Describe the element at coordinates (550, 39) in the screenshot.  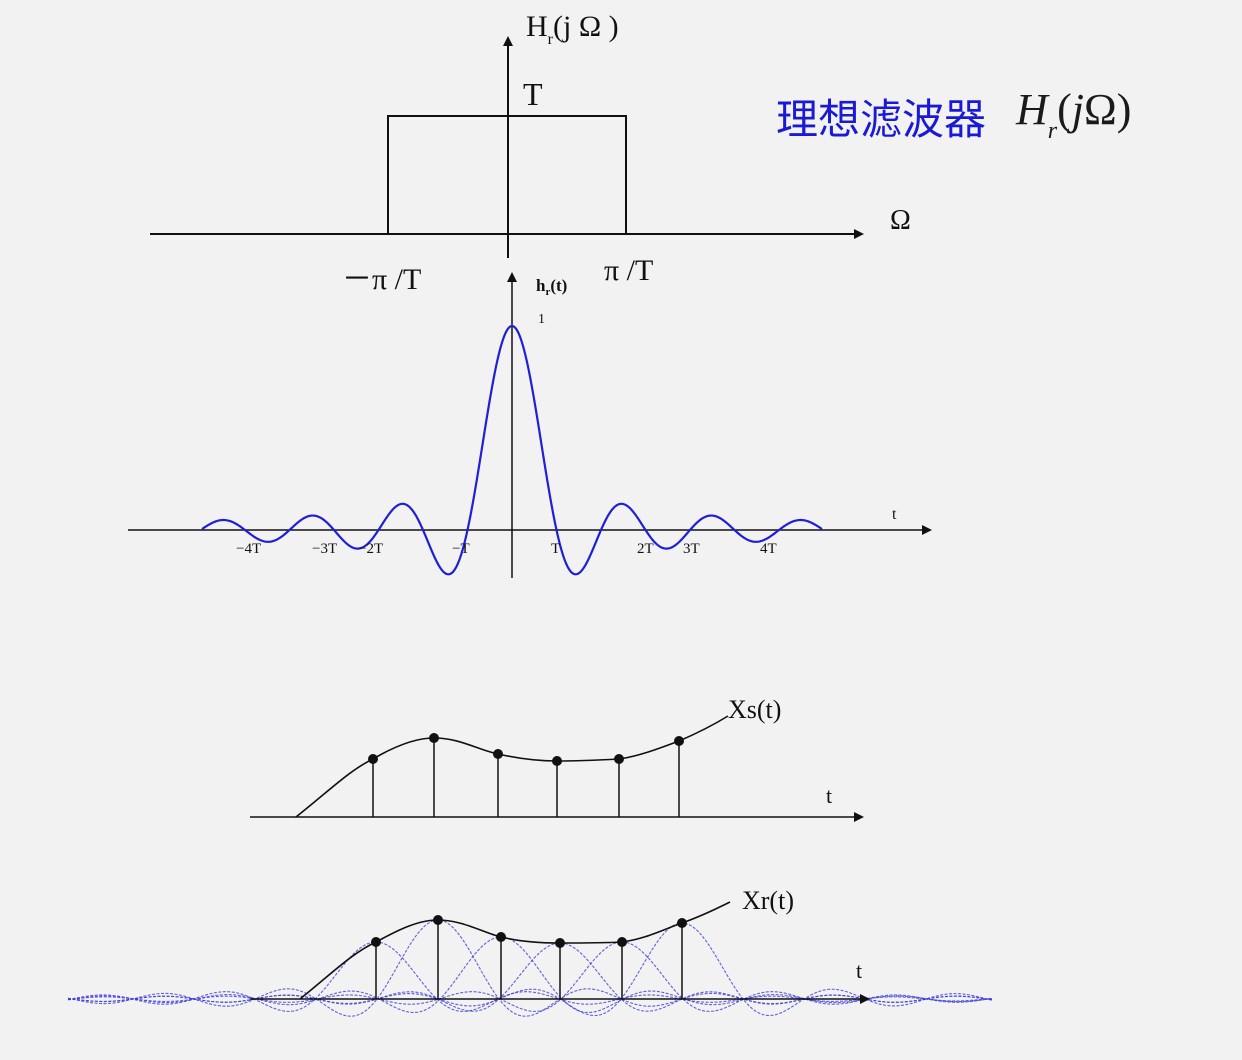
I see `freq-ylabel-sub: r` at that location.